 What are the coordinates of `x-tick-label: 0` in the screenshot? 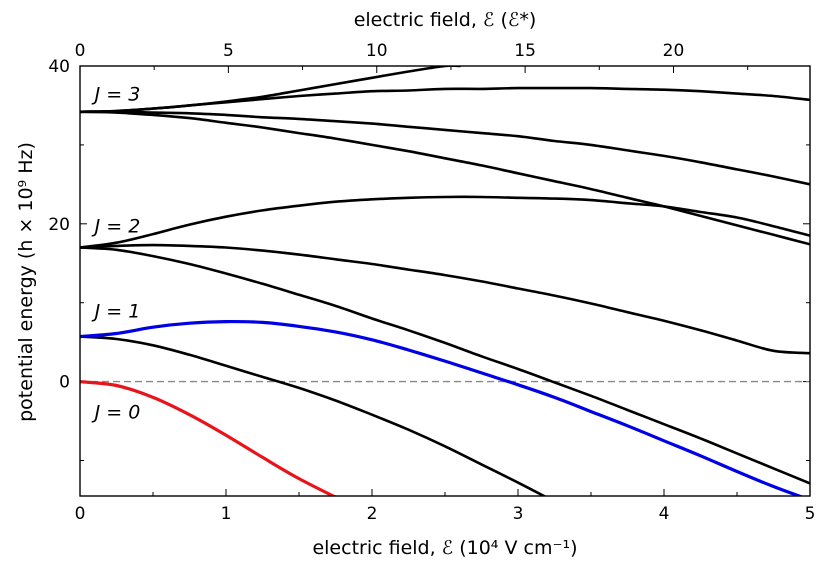 It's located at (80, 514).